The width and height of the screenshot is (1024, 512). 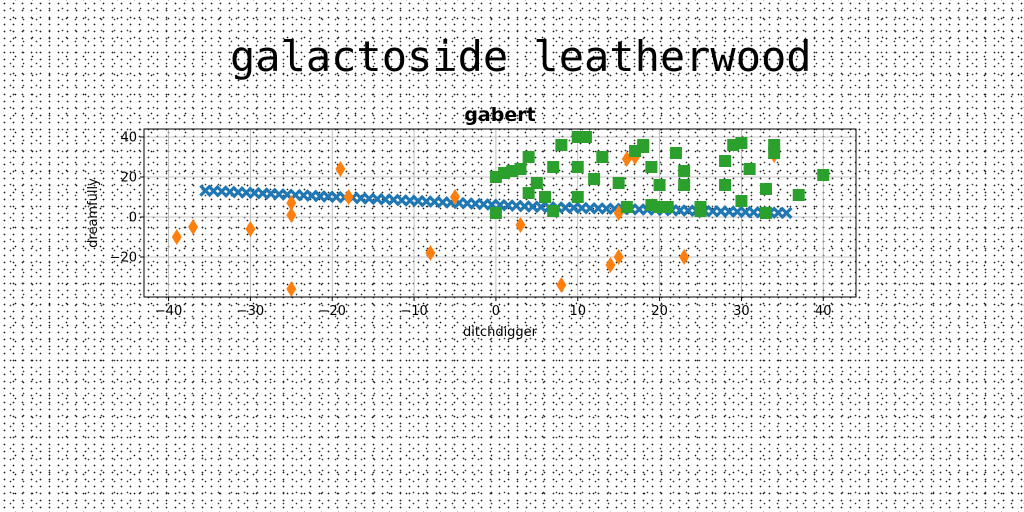 What do you see at coordinates (413, 311) in the screenshot?
I see `x-tick-label: −10` at bounding box center [413, 311].